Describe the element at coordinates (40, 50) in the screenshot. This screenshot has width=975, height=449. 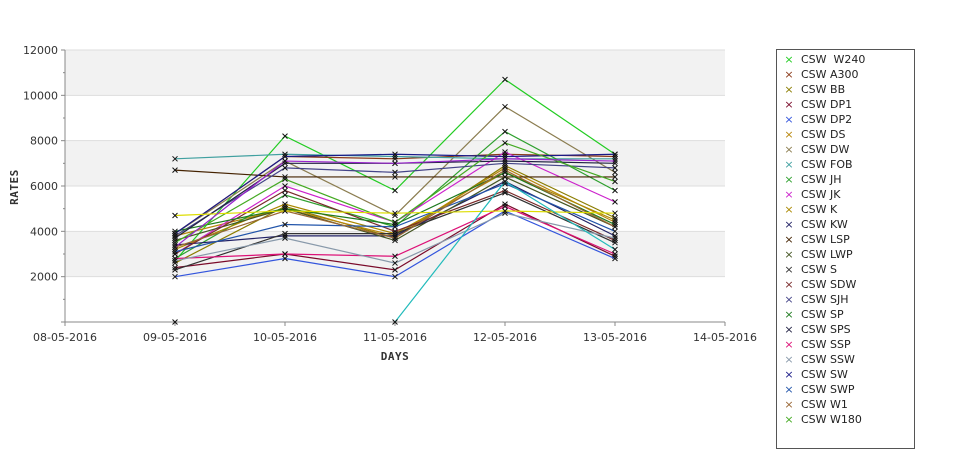
I see `y-tick-label: 12000` at that location.